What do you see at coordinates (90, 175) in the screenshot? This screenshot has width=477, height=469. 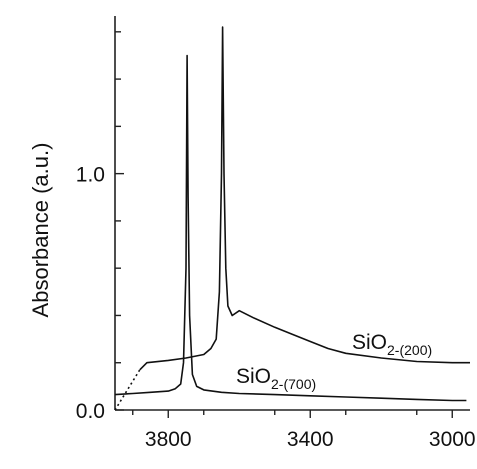 I see `y-tick-label: 1.0` at bounding box center [90, 175].